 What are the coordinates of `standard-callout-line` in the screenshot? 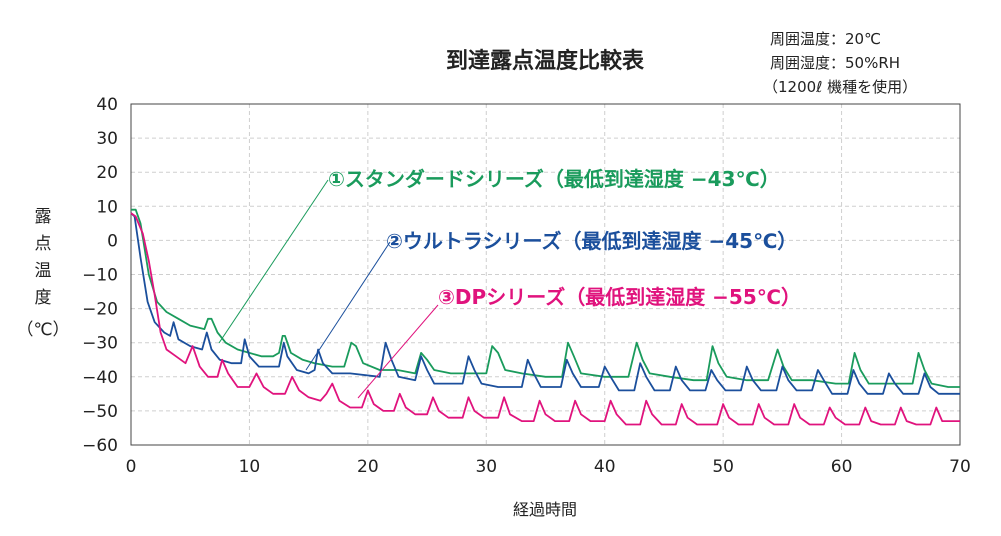 It's located at (273, 261).